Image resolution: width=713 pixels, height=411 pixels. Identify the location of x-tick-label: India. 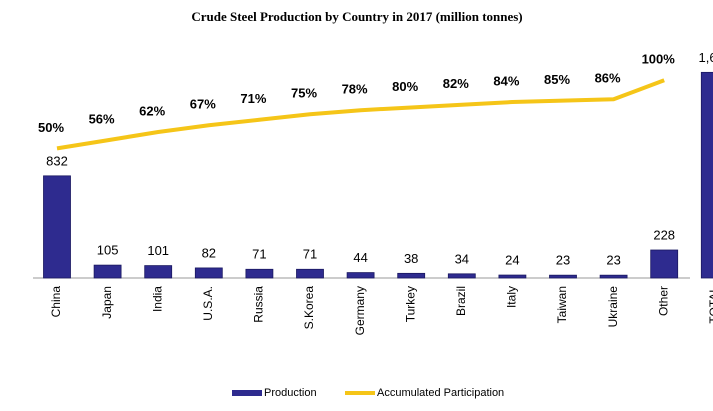
(157, 299).